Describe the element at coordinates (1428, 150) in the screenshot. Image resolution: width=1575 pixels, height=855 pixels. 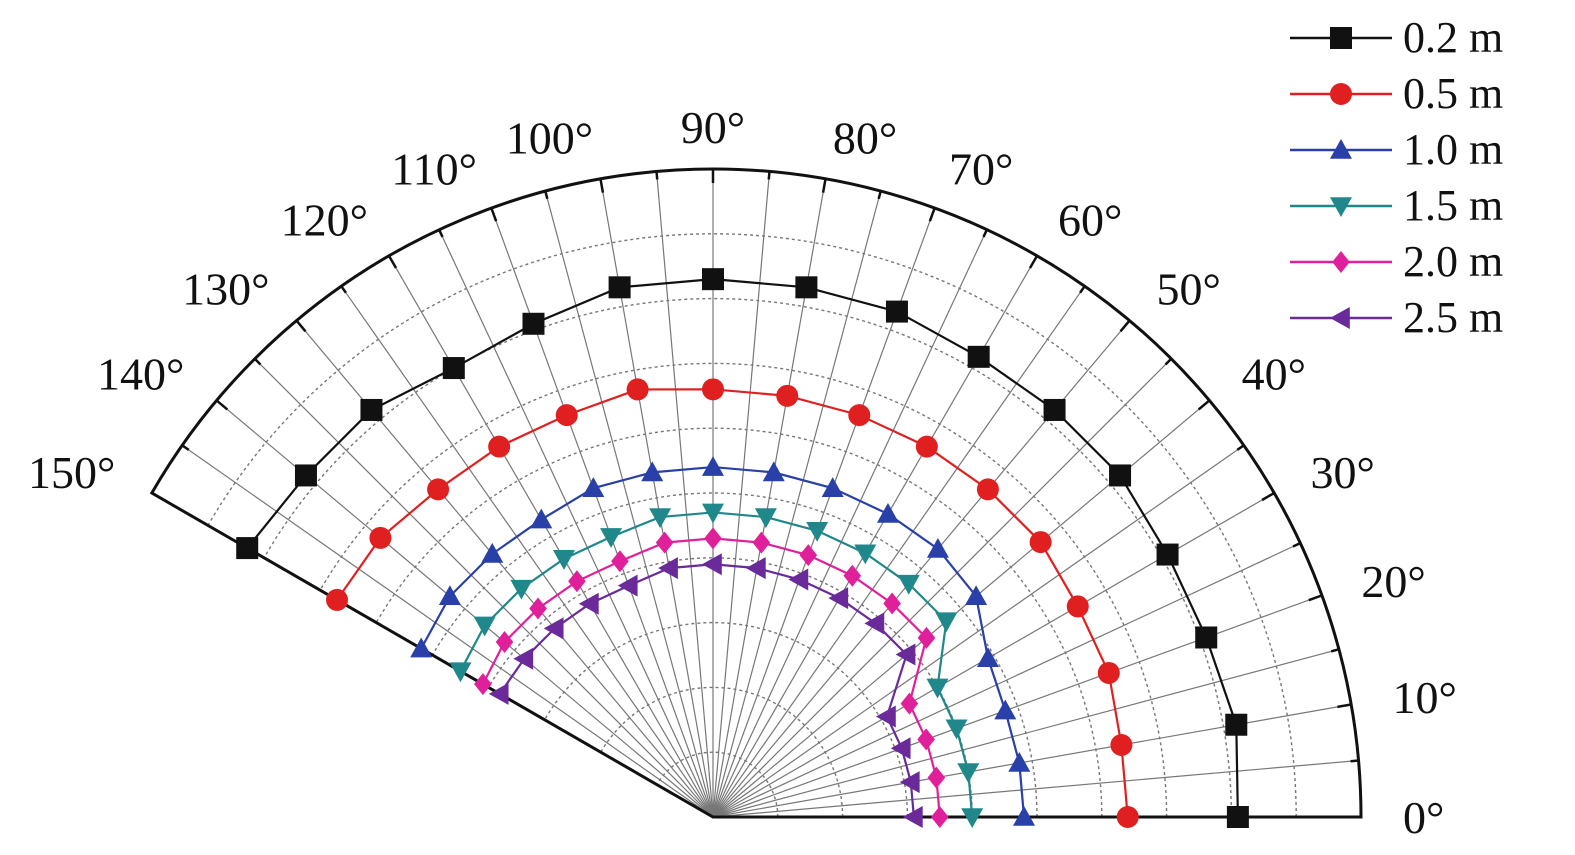
I see `legend-item: 1.0 m` at that location.